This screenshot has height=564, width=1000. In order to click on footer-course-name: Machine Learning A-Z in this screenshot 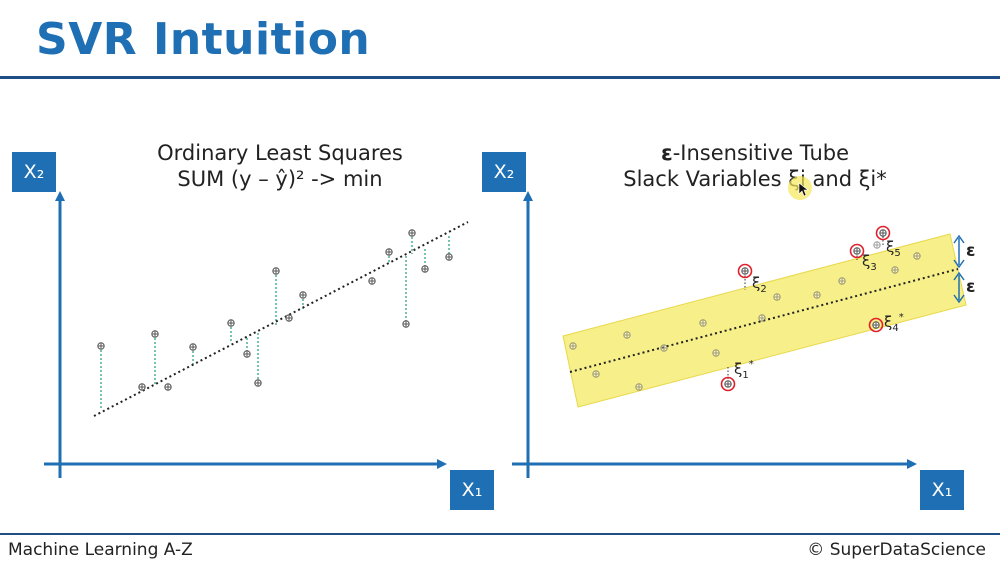, I will do `click(100, 550)`.